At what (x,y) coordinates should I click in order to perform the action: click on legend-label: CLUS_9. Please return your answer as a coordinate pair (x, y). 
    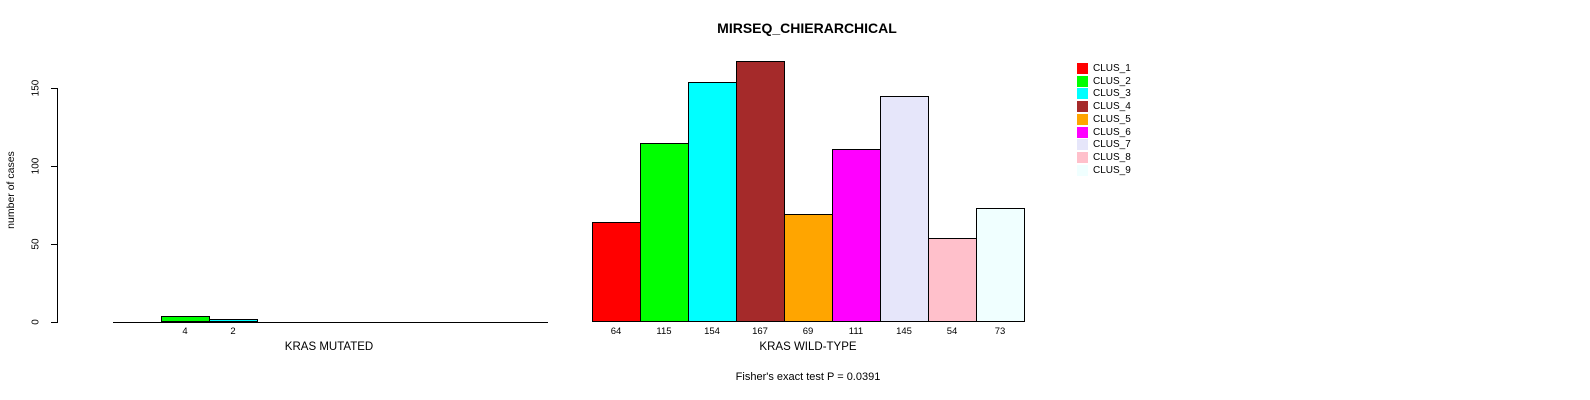
    Looking at the image, I should click on (1112, 170).